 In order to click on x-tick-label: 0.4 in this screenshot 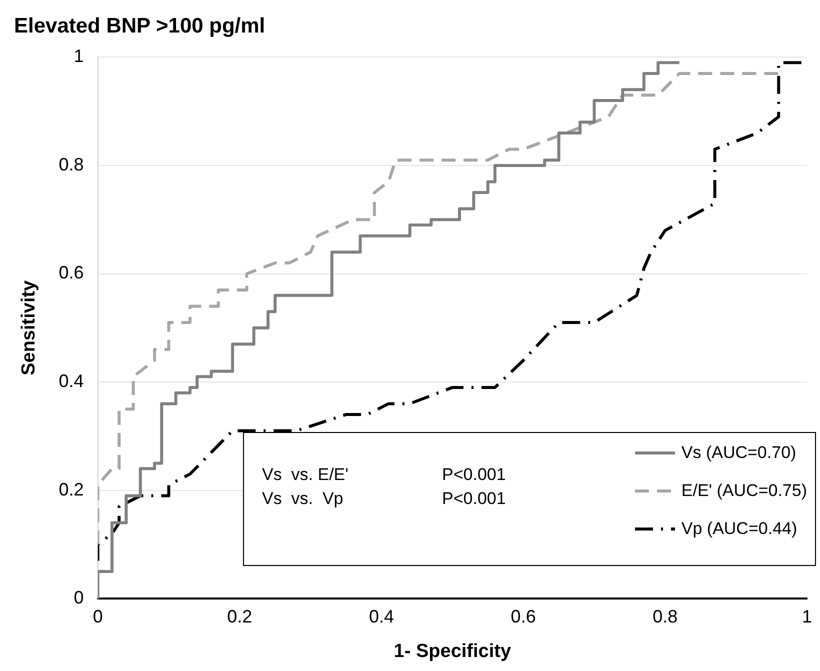, I will do `click(381, 616)`.